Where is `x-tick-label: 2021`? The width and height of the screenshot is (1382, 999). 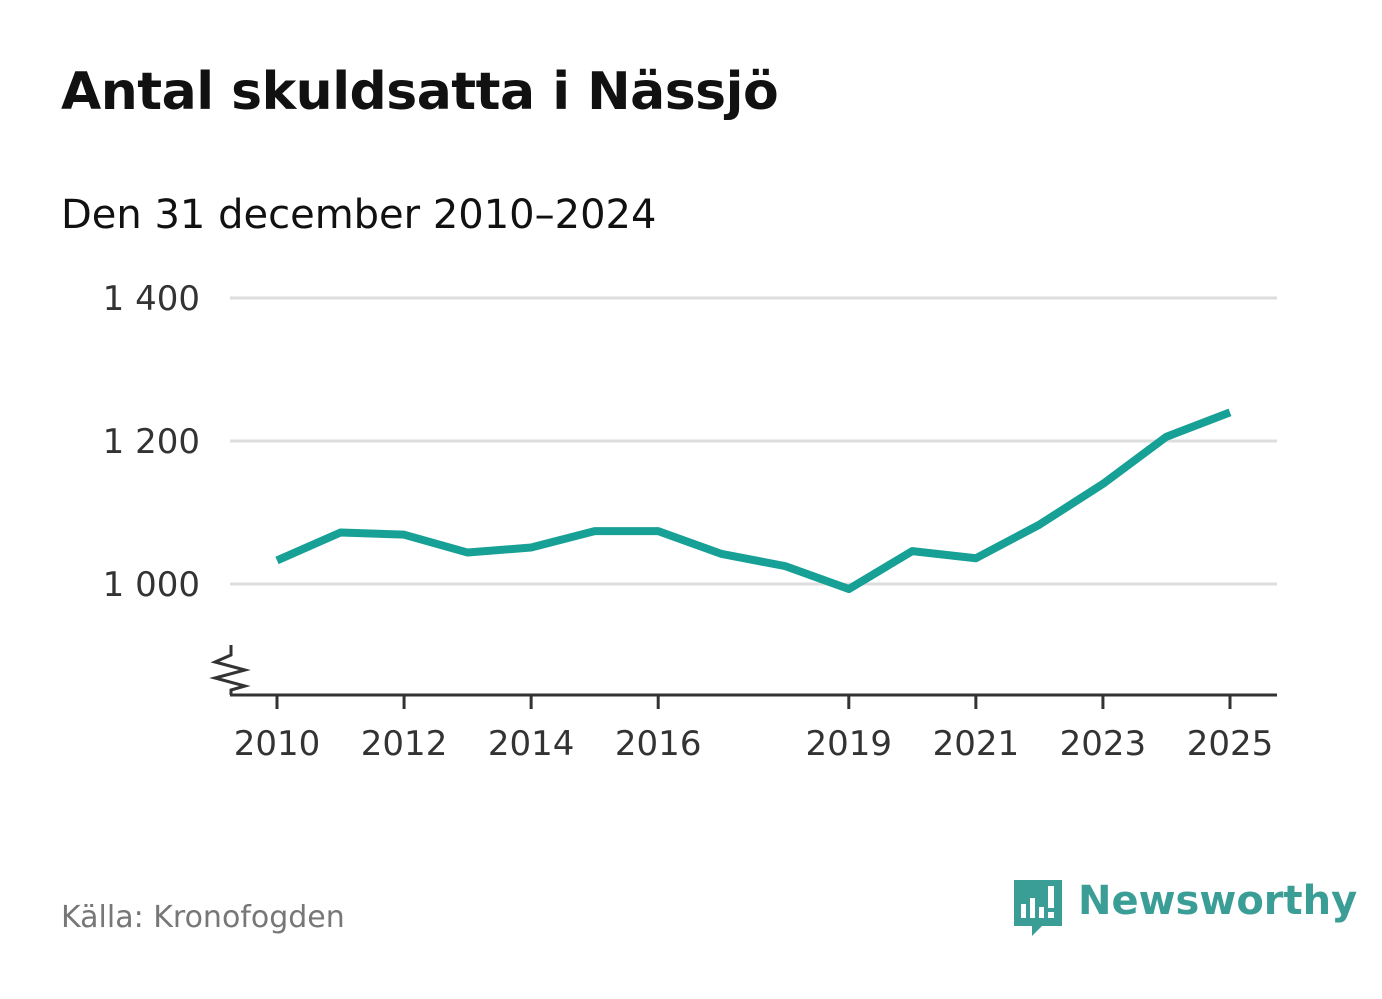
x-tick-label: 2021 is located at coordinates (976, 744).